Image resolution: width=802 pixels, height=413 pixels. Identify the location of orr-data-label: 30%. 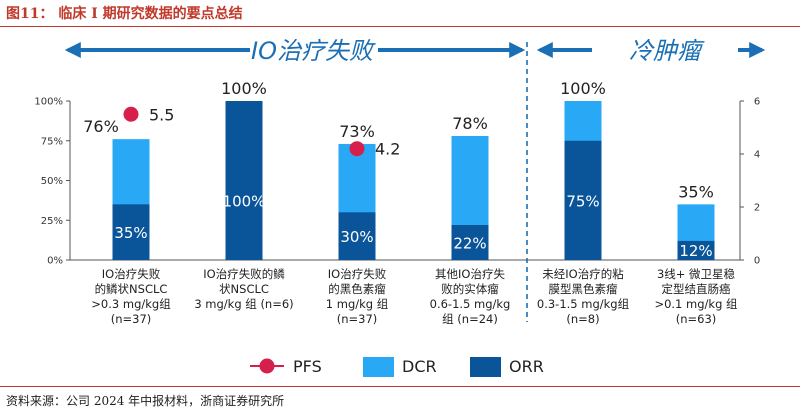
(356, 237).